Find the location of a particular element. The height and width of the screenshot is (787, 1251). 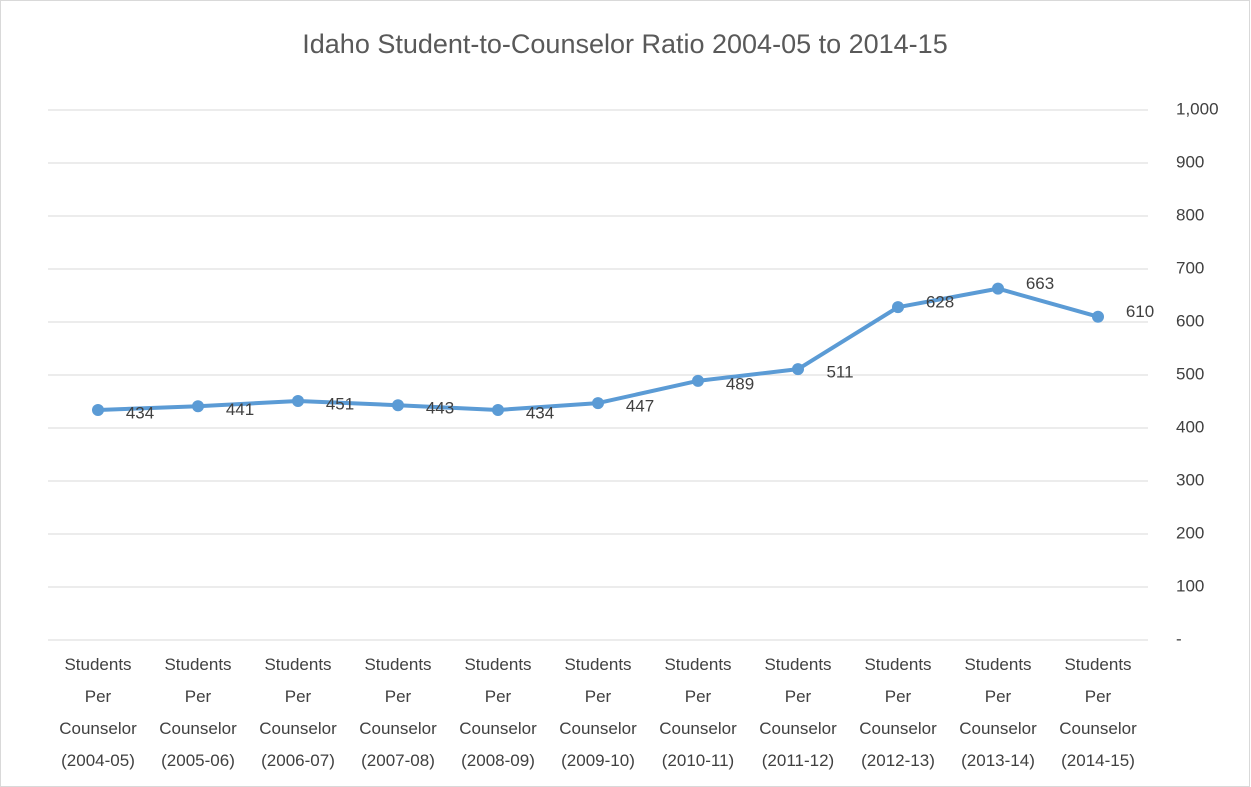

data-label: 489 is located at coordinates (740, 383).